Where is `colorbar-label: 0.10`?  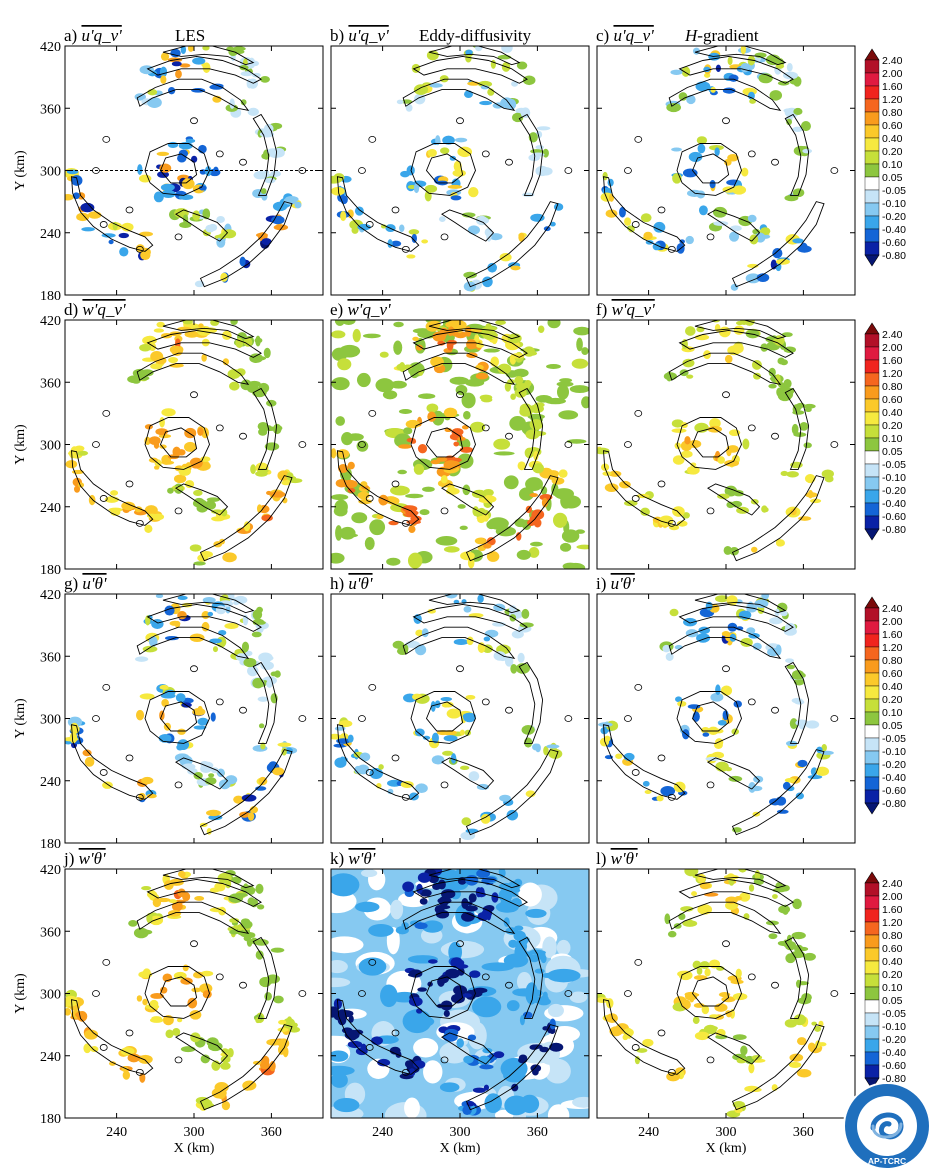 colorbar-label: 0.10 is located at coordinates (892, 988).